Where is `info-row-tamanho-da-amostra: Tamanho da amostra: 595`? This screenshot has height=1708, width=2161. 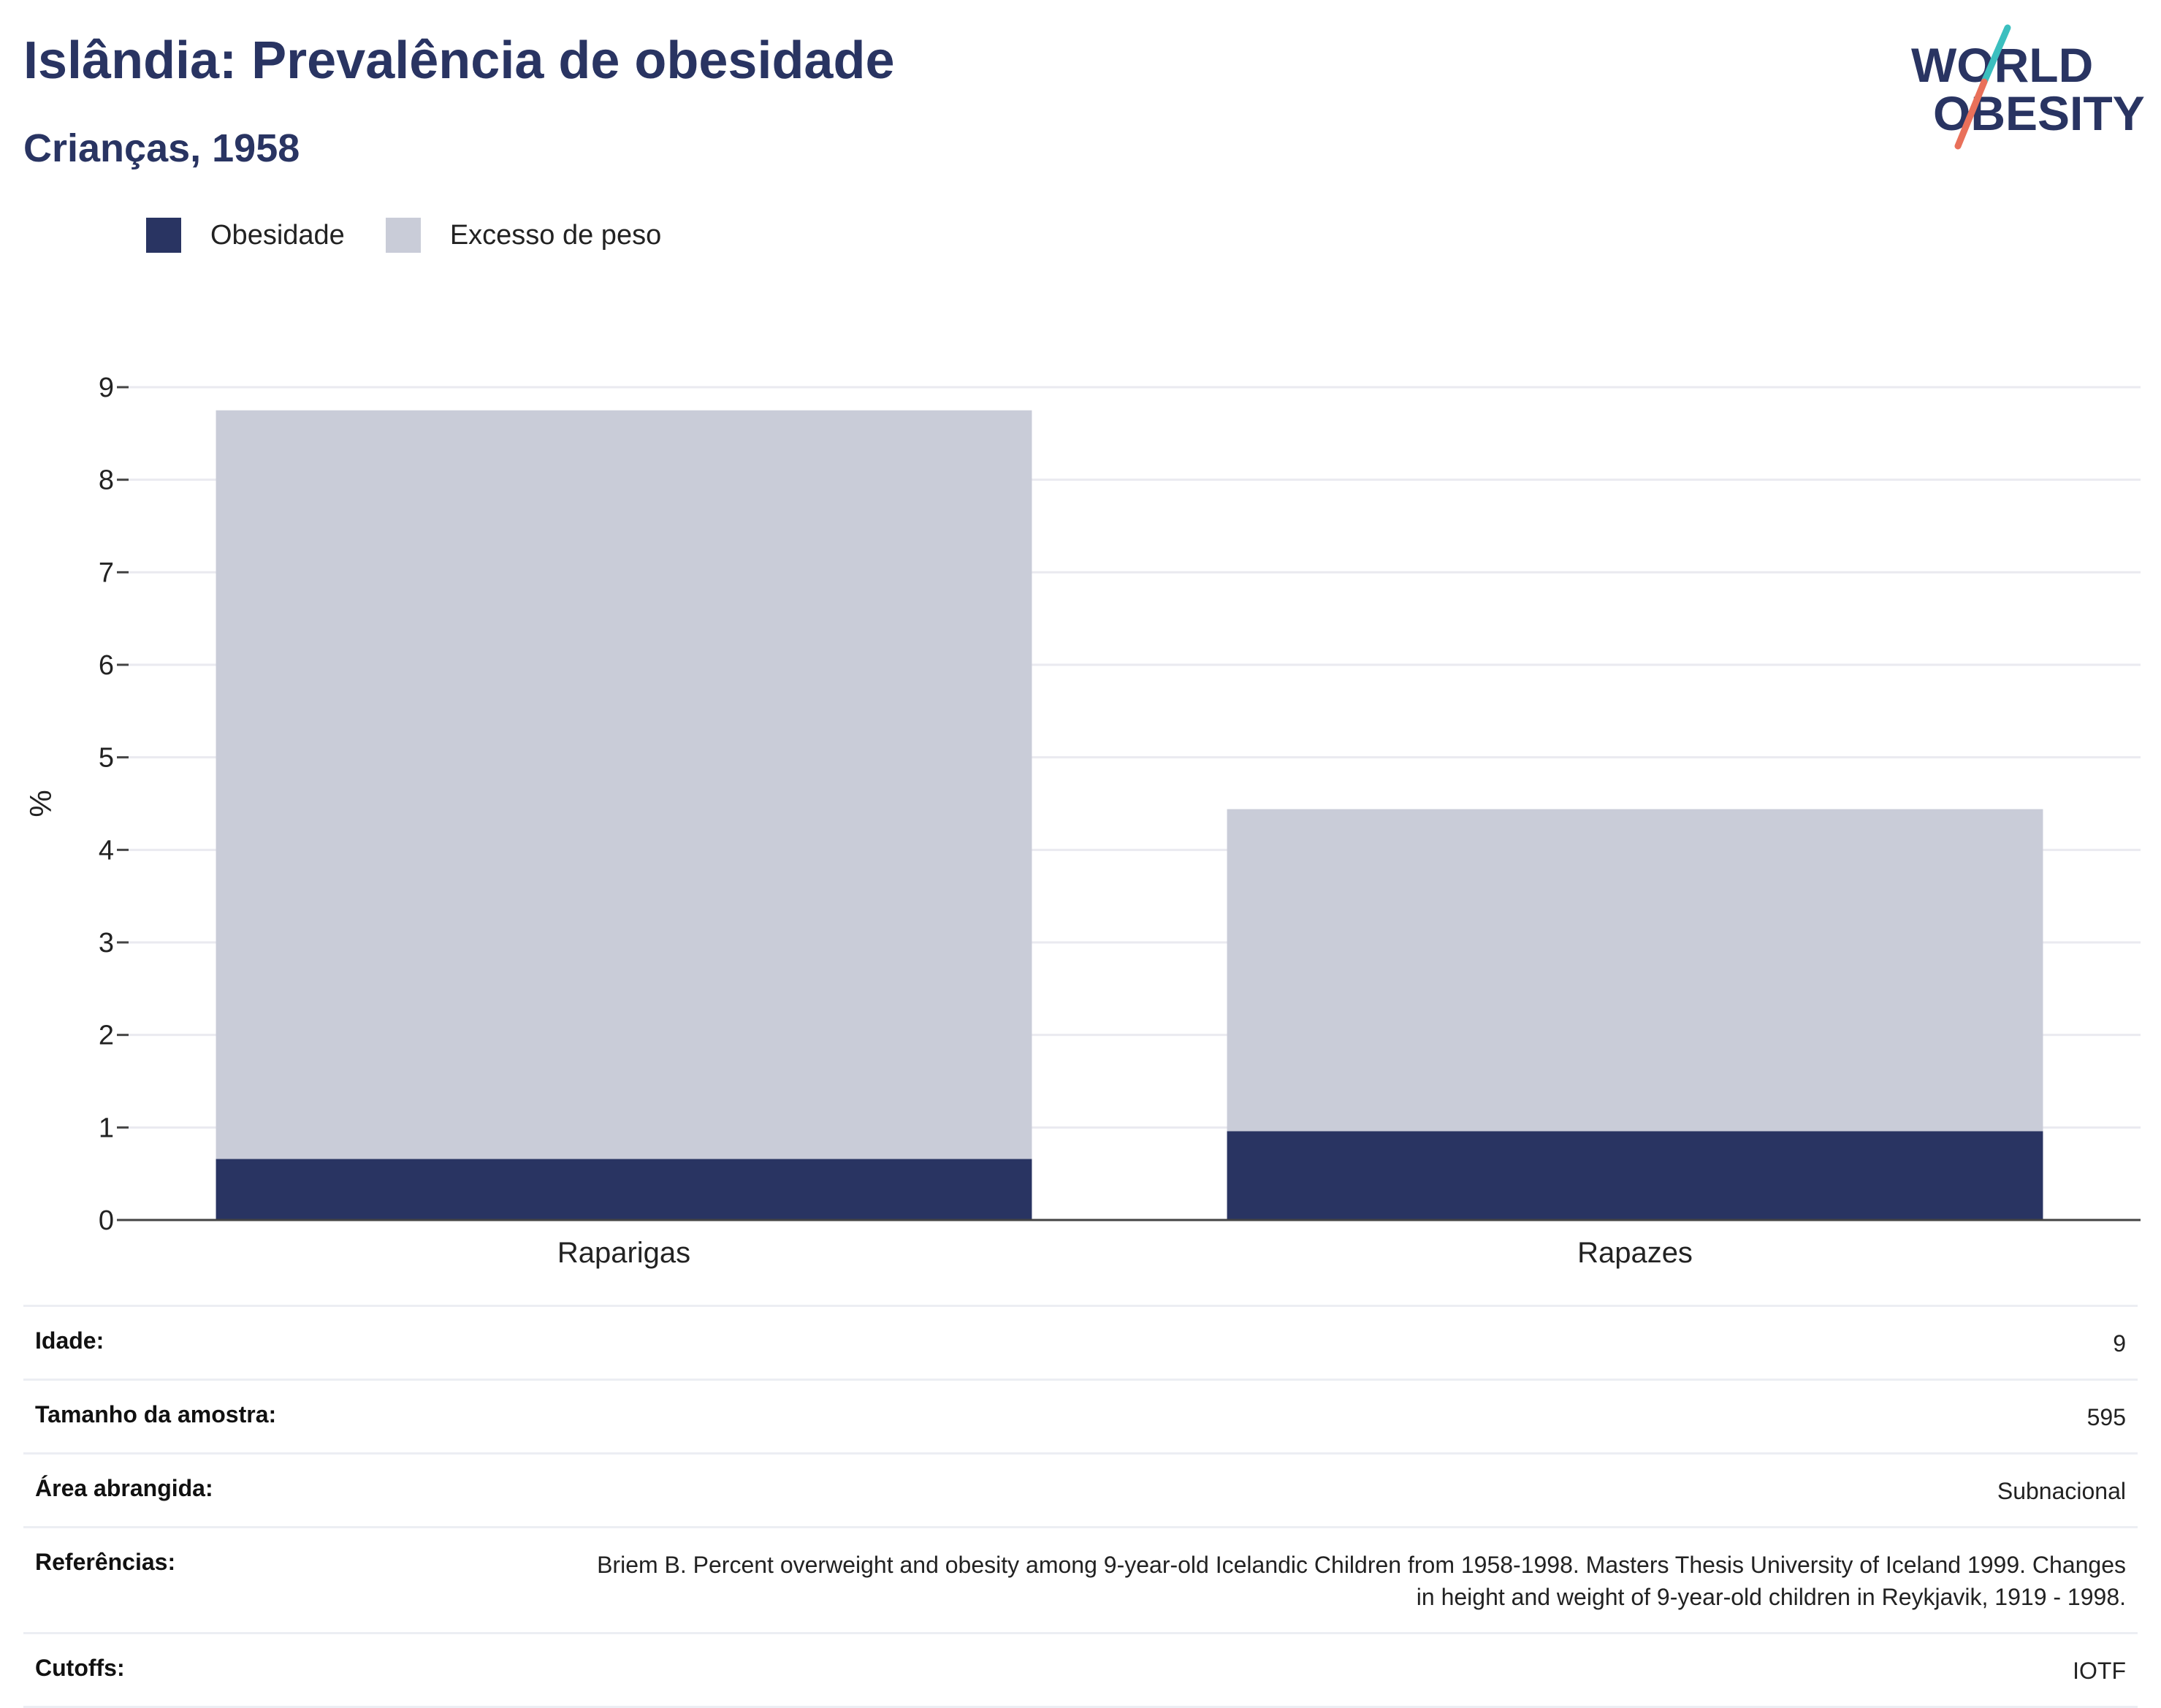
info-row-tamanho-da-amostra: Tamanho da amostra: 595 is located at coordinates (1080, 1415).